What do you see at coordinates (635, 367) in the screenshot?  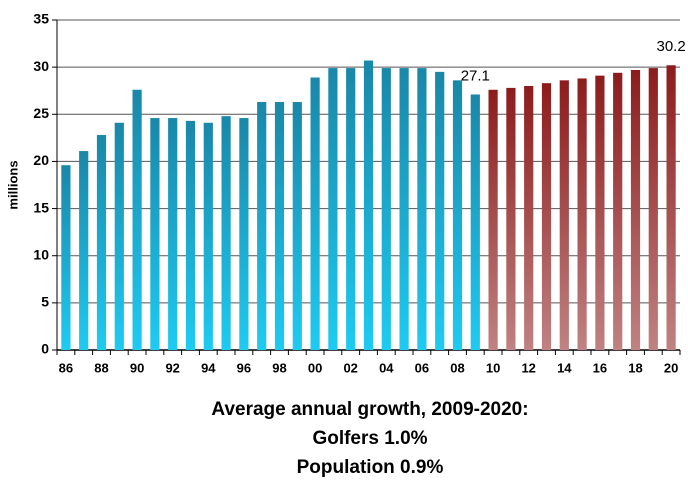 I see `x-tick-label: 18` at bounding box center [635, 367].